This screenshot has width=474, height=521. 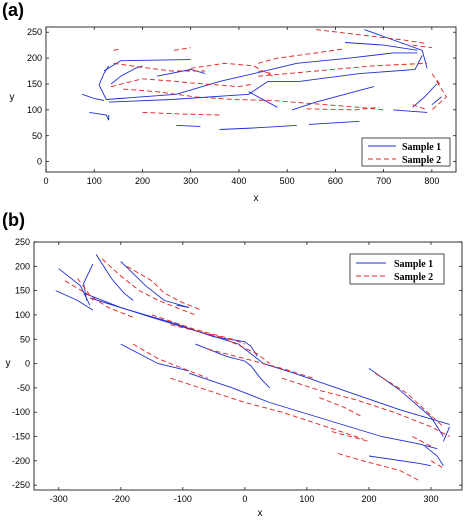 I want to click on panel-b-legend: Sample 1 Sample 2, so click(x=397, y=269).